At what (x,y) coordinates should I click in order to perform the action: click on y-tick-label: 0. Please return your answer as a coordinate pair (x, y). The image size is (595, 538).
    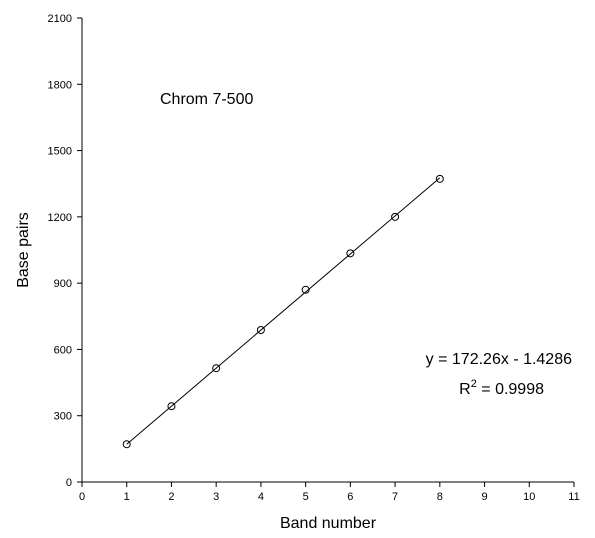
    Looking at the image, I should click on (69, 483).